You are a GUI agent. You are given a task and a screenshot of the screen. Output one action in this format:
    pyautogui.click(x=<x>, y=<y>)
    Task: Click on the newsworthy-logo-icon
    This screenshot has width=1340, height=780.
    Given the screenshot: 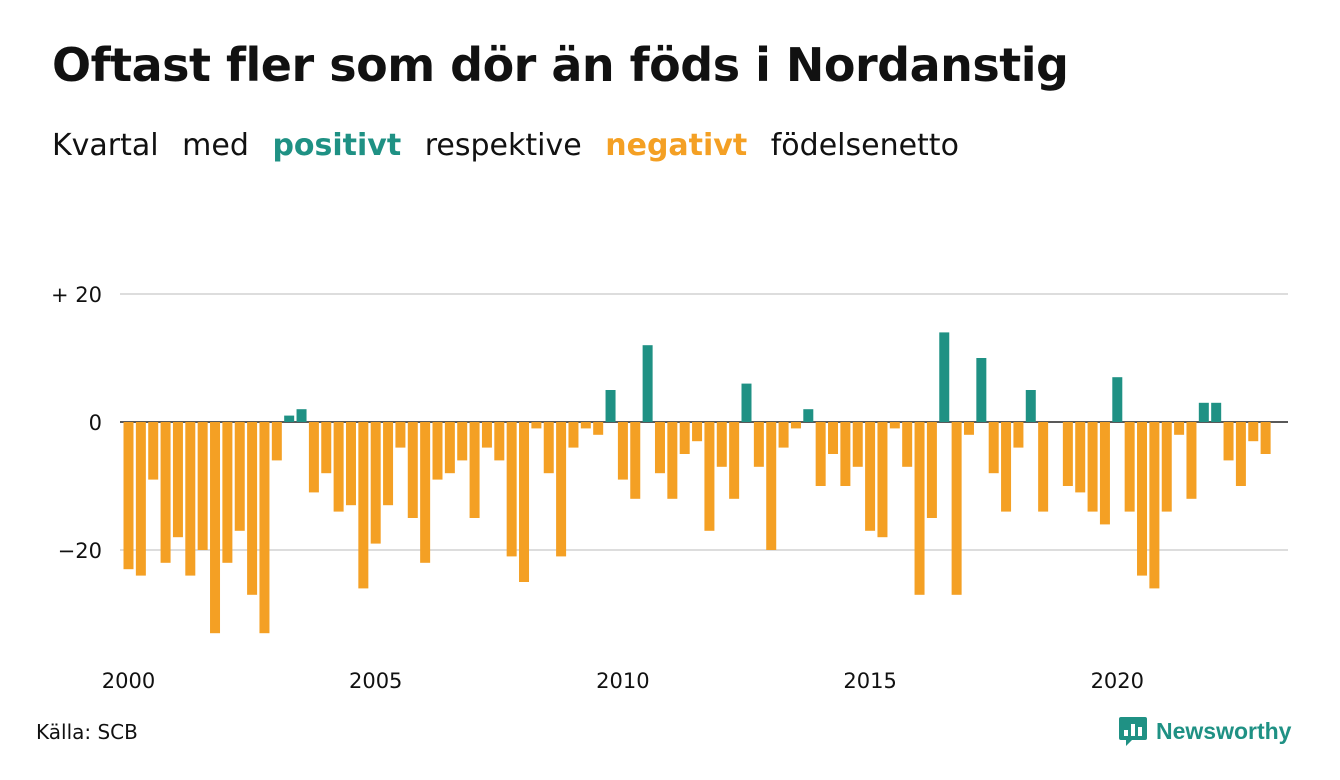 What is the action you would take?
    pyautogui.click(x=1133, y=731)
    